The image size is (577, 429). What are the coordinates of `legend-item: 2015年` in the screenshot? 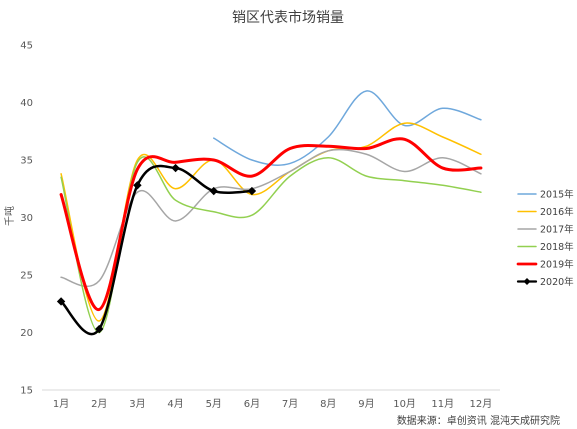 It's located at (545, 195).